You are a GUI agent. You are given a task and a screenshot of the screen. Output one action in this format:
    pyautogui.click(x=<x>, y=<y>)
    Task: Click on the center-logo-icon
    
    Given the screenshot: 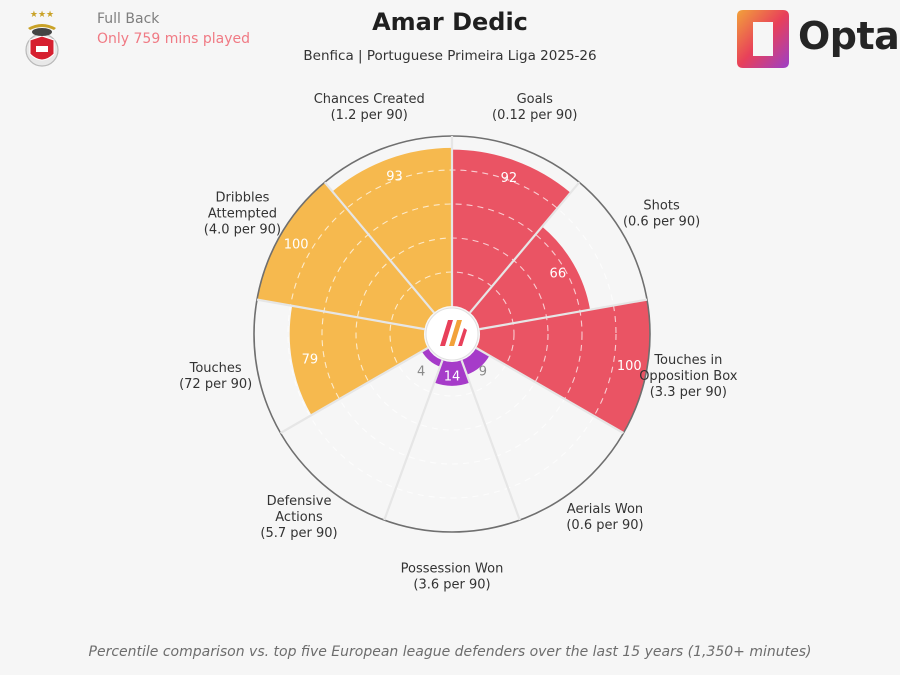 What is the action you would take?
    pyautogui.click(x=453, y=333)
    